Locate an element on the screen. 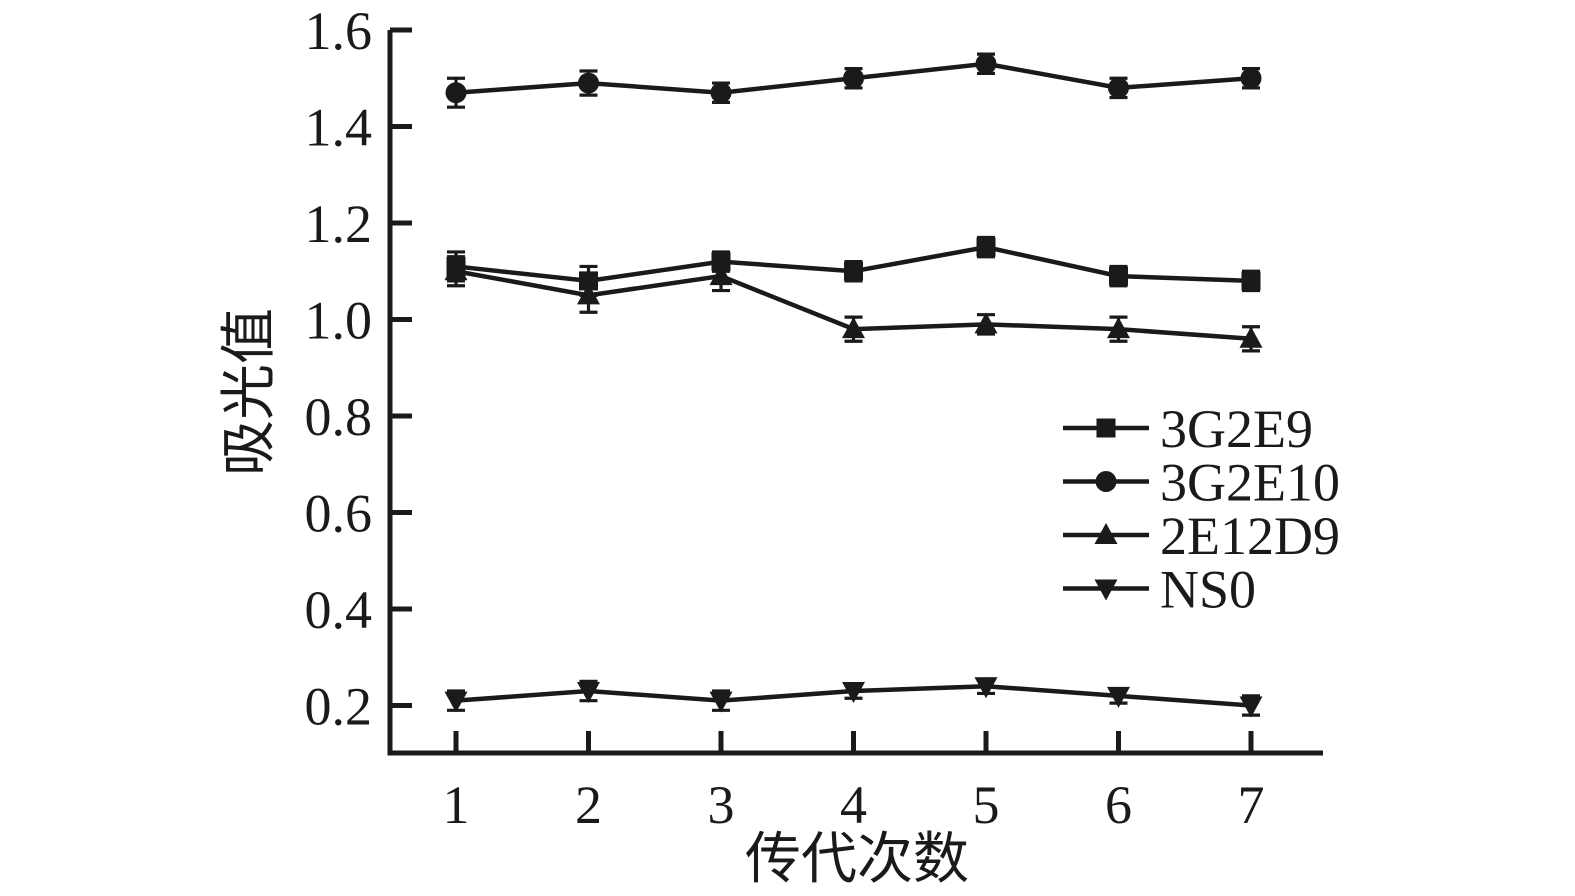 This screenshot has height=896, width=1575. x-tick-label: 4 is located at coordinates (853, 805).